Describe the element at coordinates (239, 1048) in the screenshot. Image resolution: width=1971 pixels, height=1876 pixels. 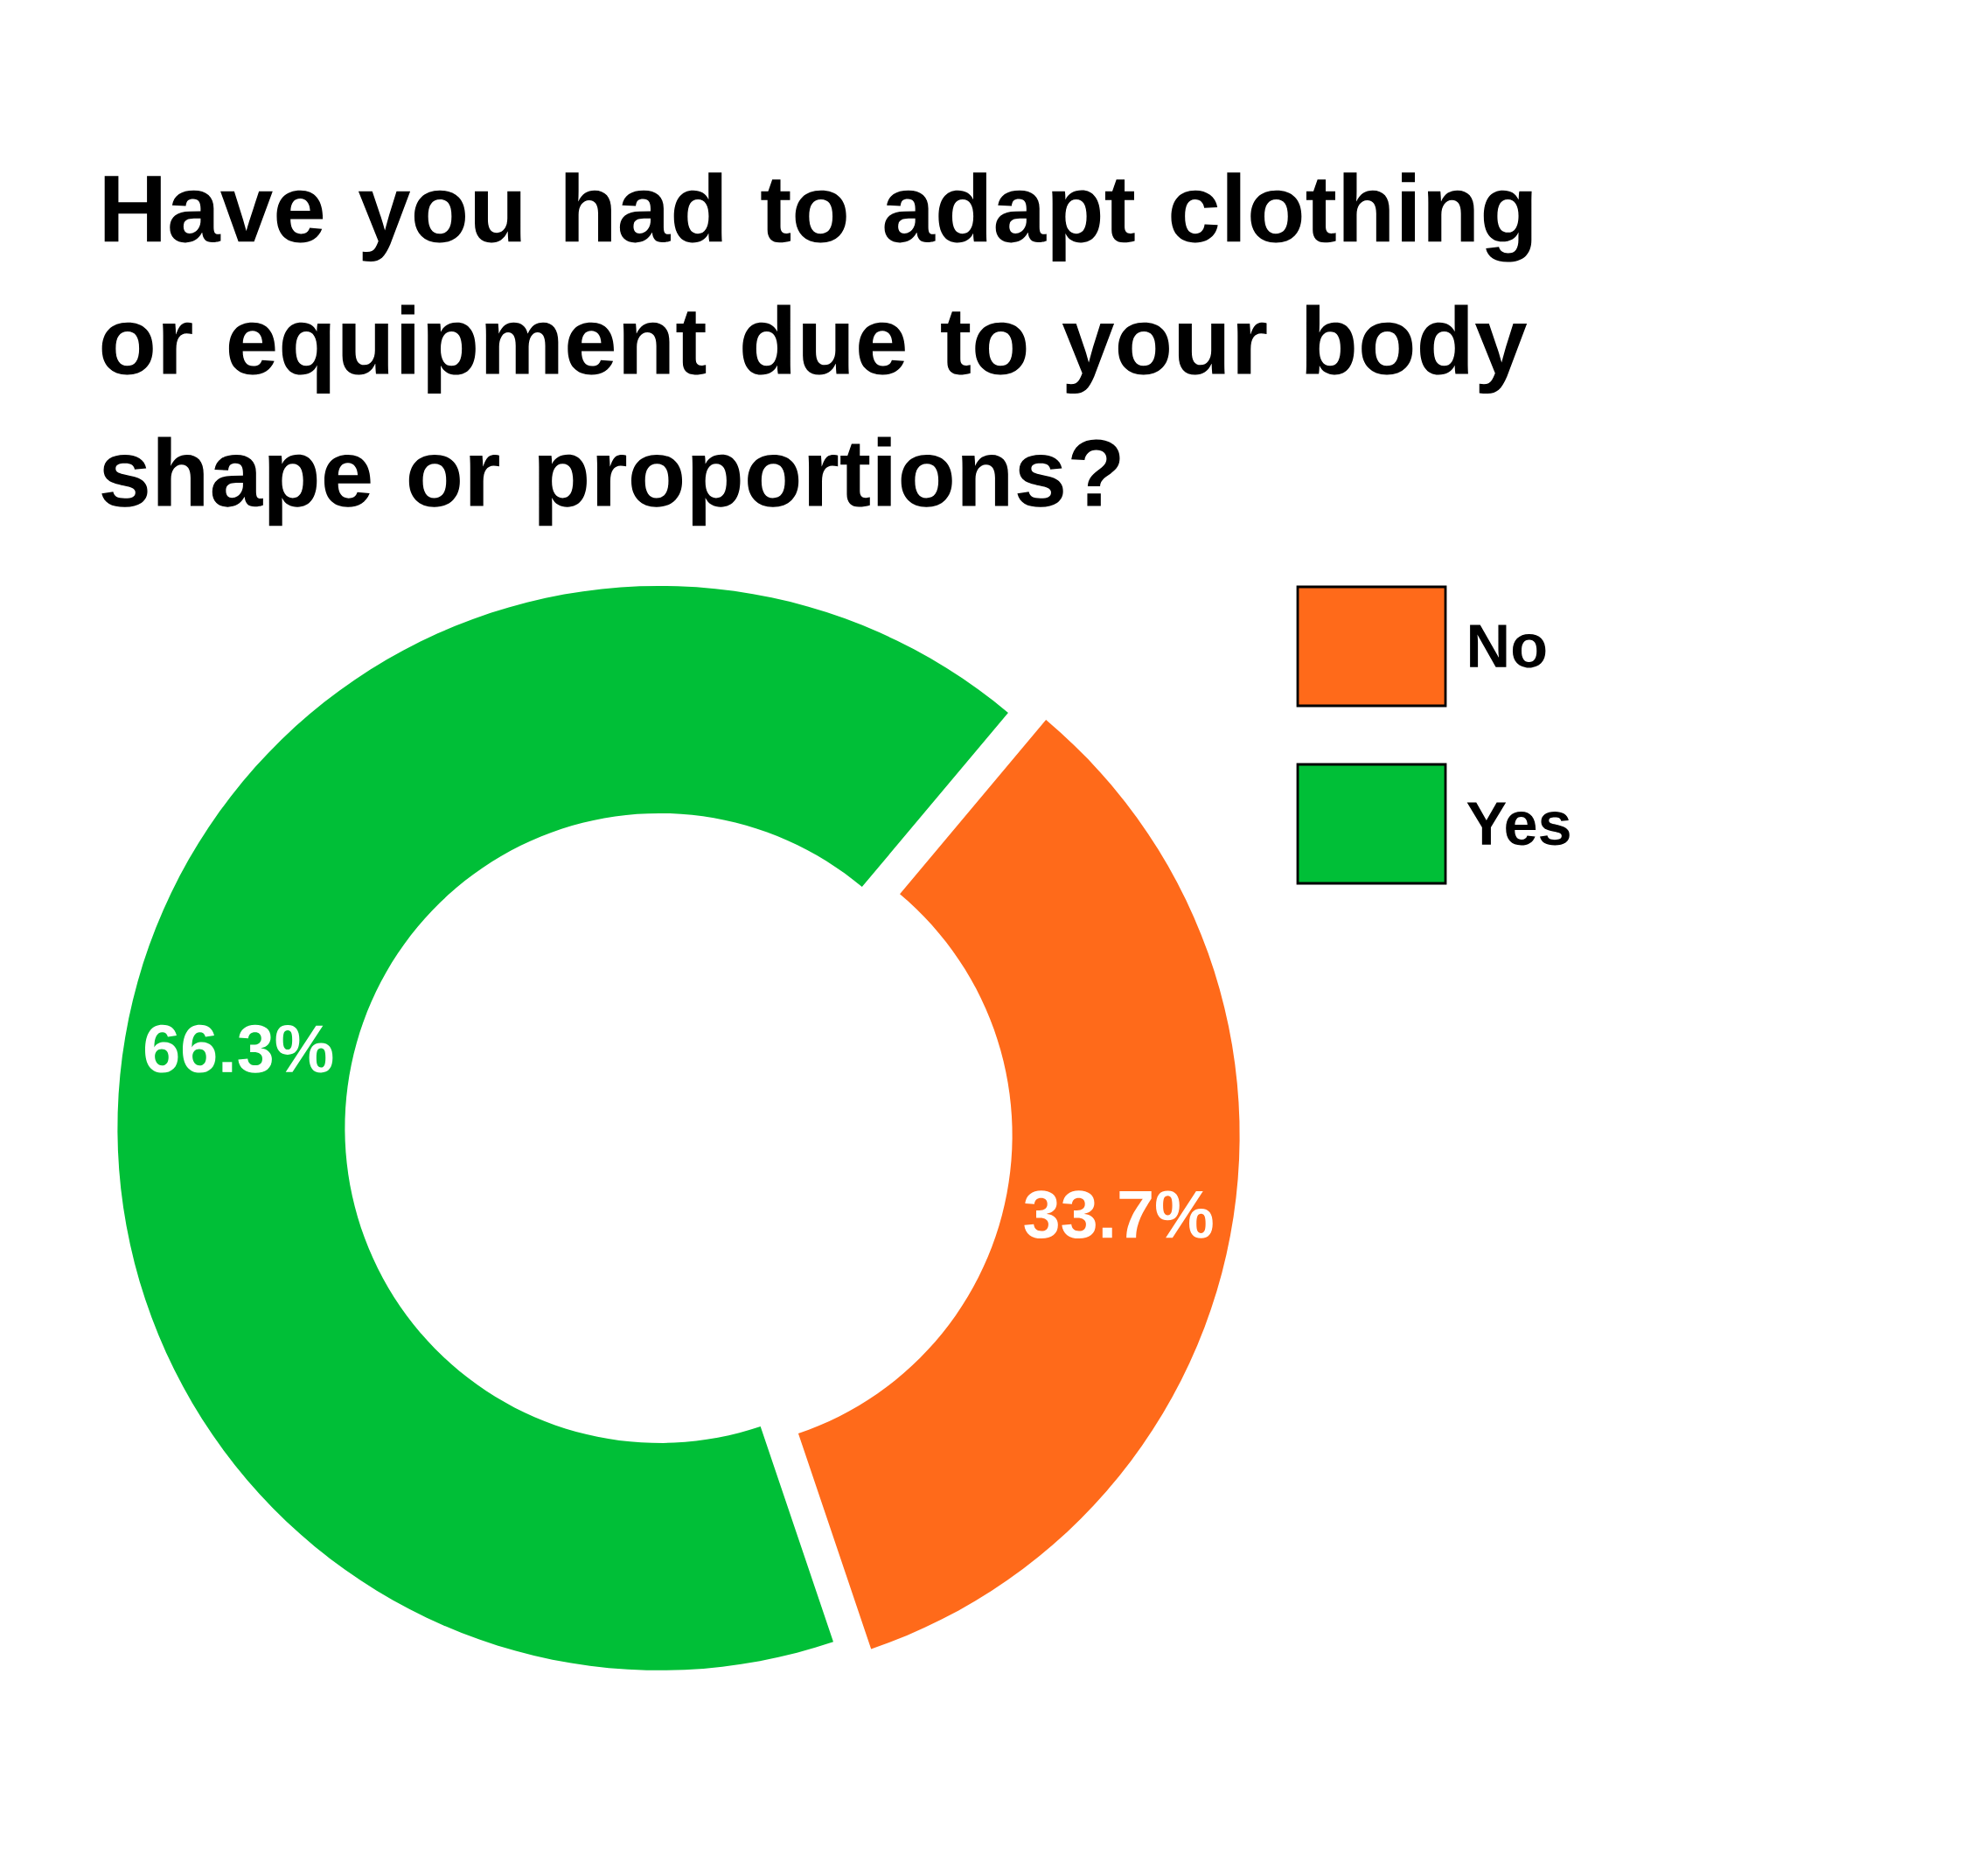
I see `data-label: 66.3%` at that location.